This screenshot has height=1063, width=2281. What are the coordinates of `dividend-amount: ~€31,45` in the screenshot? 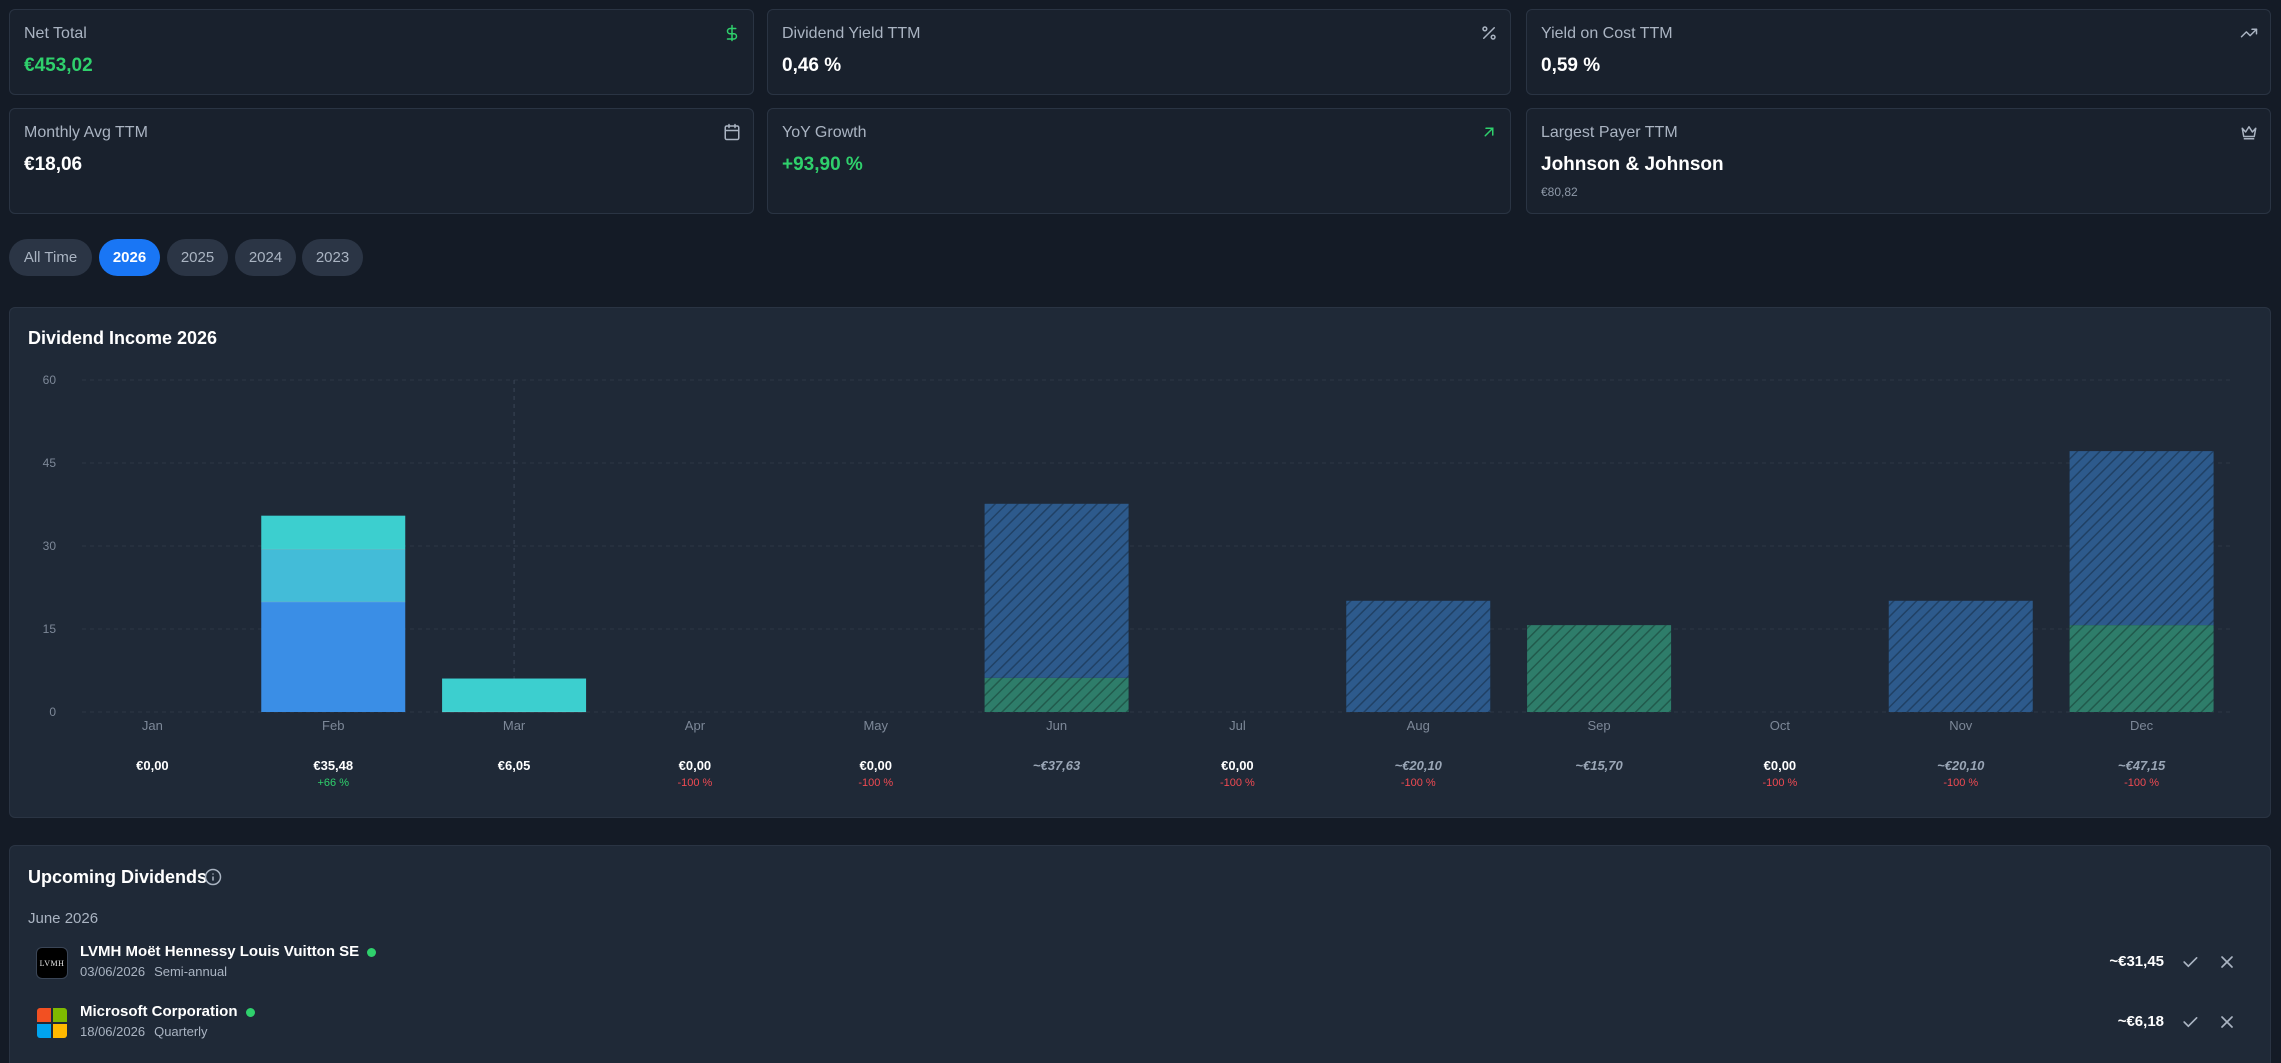 It's located at (2136, 961).